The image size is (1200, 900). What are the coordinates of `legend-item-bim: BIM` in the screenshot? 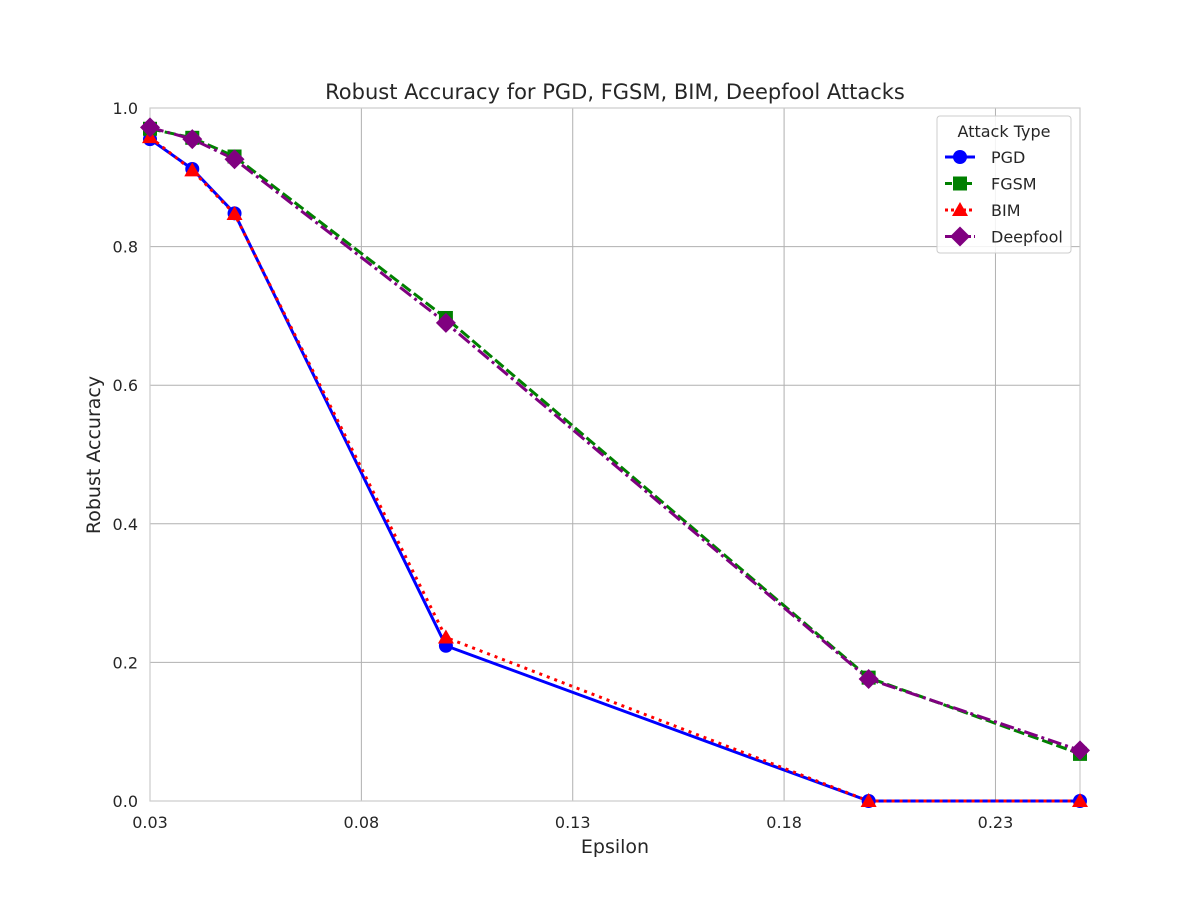 It's located at (983, 210).